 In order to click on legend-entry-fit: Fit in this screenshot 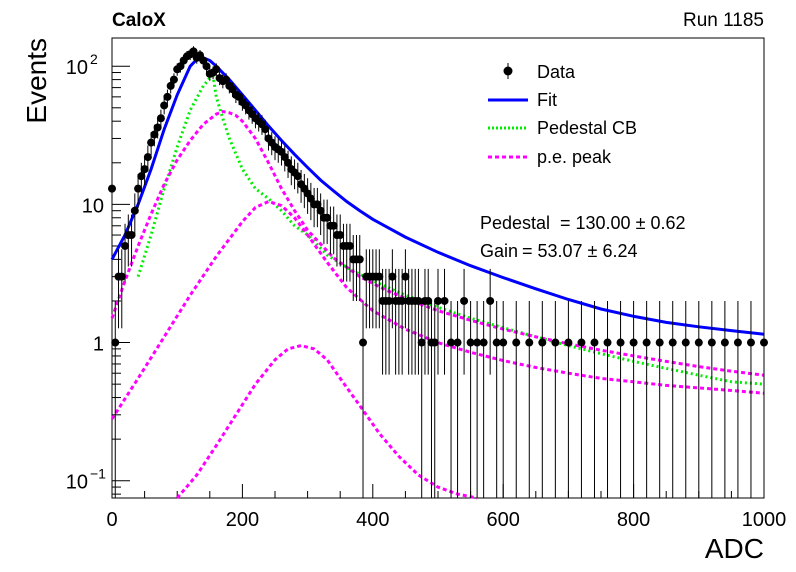, I will do `click(522, 100)`.